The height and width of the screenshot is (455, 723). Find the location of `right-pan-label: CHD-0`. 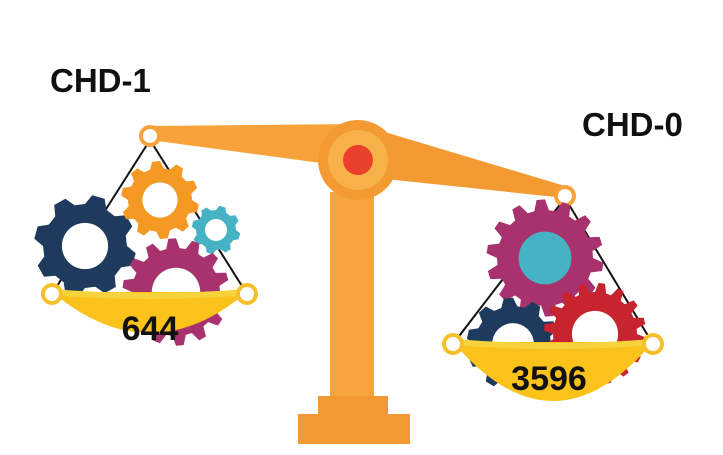

right-pan-label: CHD-0 is located at coordinates (632, 124).